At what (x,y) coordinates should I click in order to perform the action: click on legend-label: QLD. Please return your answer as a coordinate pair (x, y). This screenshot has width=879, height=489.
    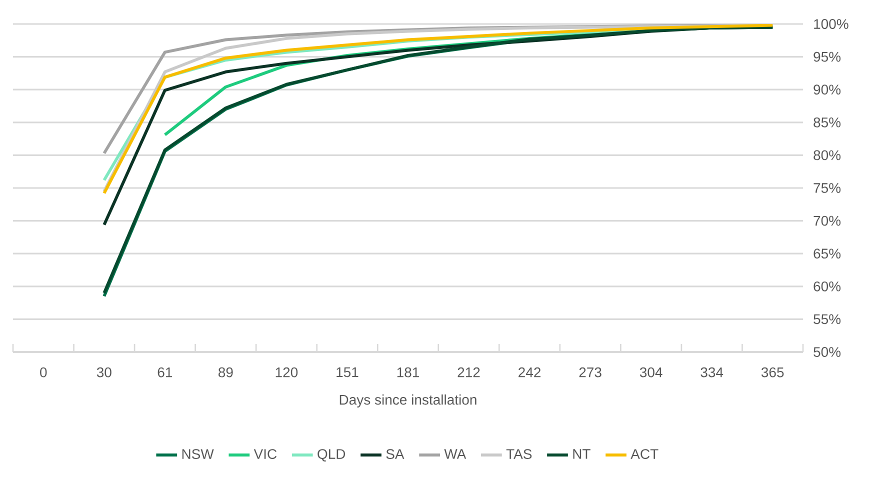
    Looking at the image, I should click on (332, 455).